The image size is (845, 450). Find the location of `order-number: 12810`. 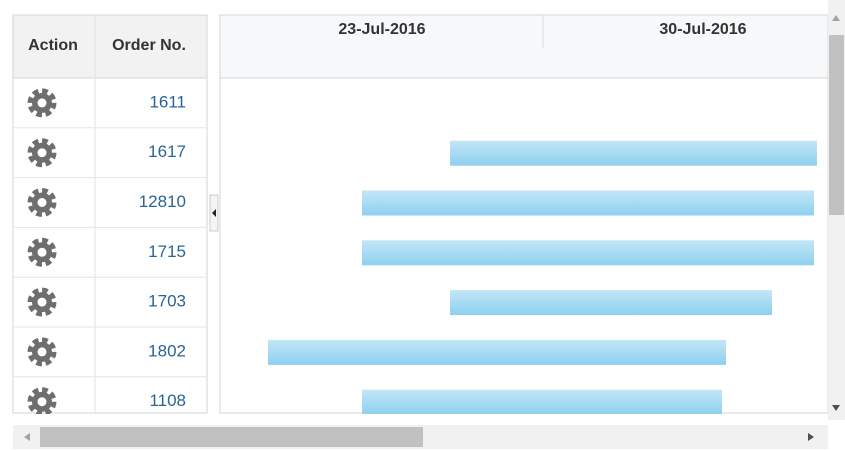

order-number: 12810 is located at coordinates (162, 201).